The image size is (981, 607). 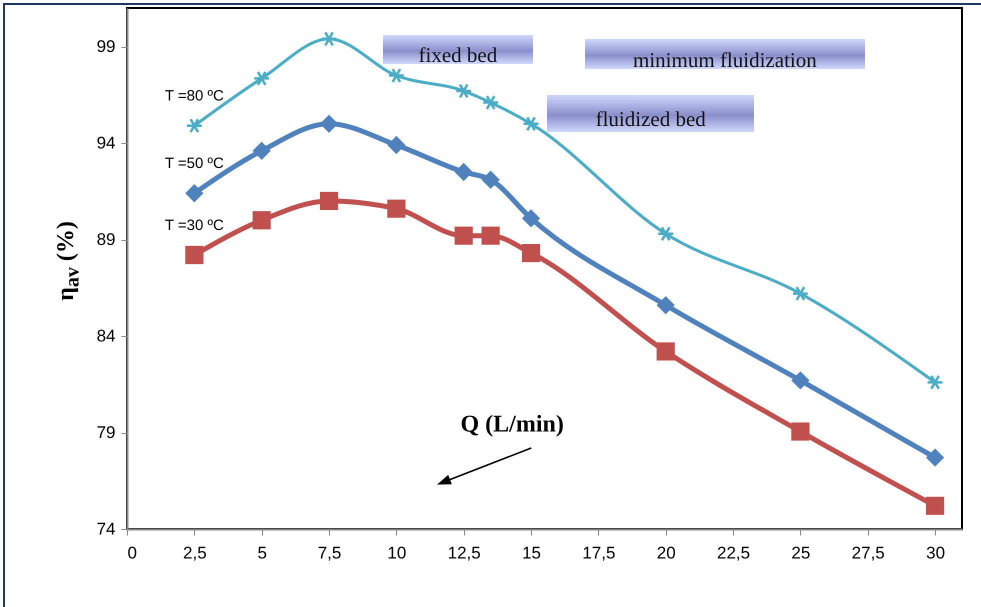 What do you see at coordinates (194, 163) in the screenshot?
I see `series-label: T =50 ºC` at bounding box center [194, 163].